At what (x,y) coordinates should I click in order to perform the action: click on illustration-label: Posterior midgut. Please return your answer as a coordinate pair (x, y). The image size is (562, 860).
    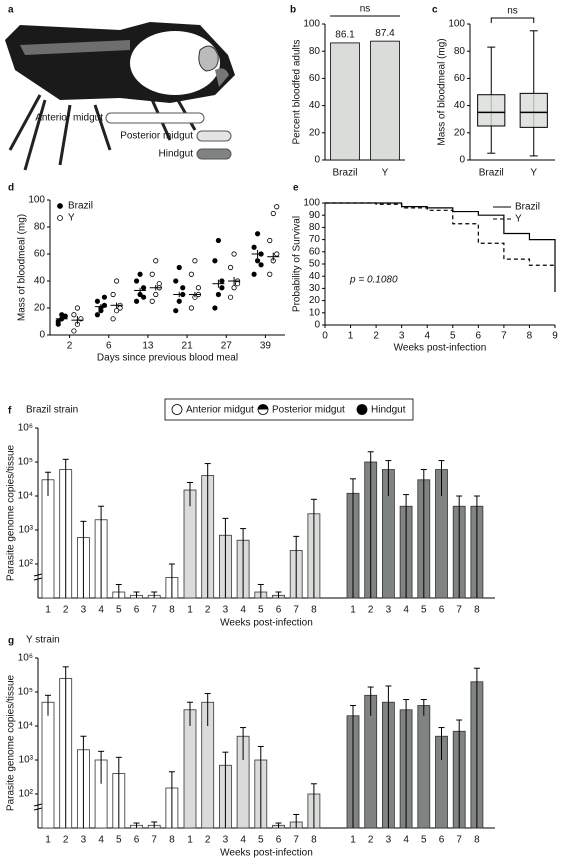
    Looking at the image, I should click on (156, 136).